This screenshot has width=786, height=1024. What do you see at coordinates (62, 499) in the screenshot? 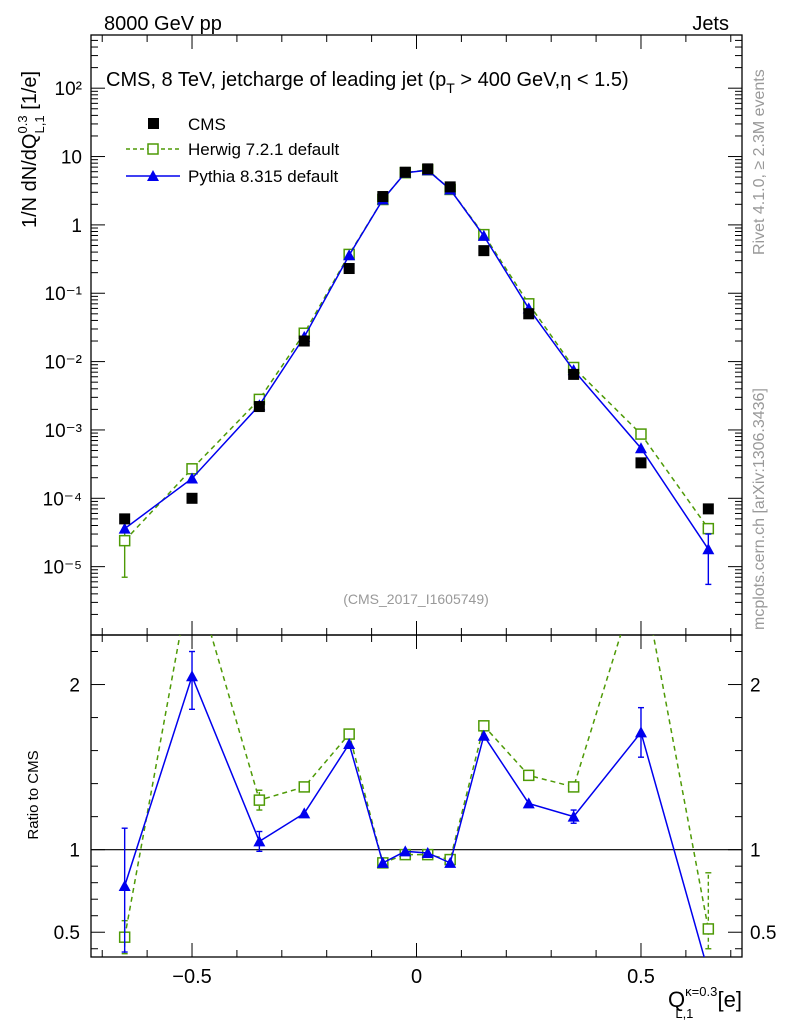
I see `y-tick-label: 10⁻⁴` at bounding box center [62, 499].